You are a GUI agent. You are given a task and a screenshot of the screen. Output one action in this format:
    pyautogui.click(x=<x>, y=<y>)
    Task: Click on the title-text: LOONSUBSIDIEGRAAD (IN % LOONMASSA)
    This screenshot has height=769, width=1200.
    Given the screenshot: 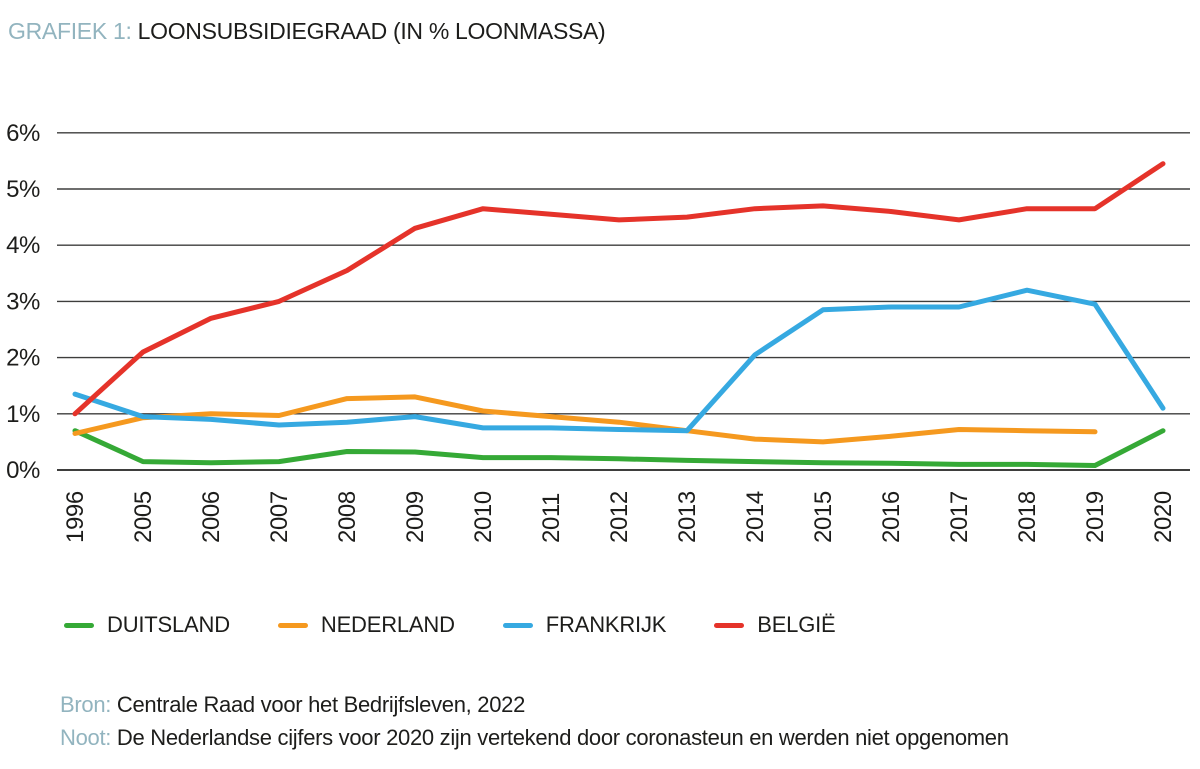 What is the action you would take?
    pyautogui.click(x=371, y=31)
    